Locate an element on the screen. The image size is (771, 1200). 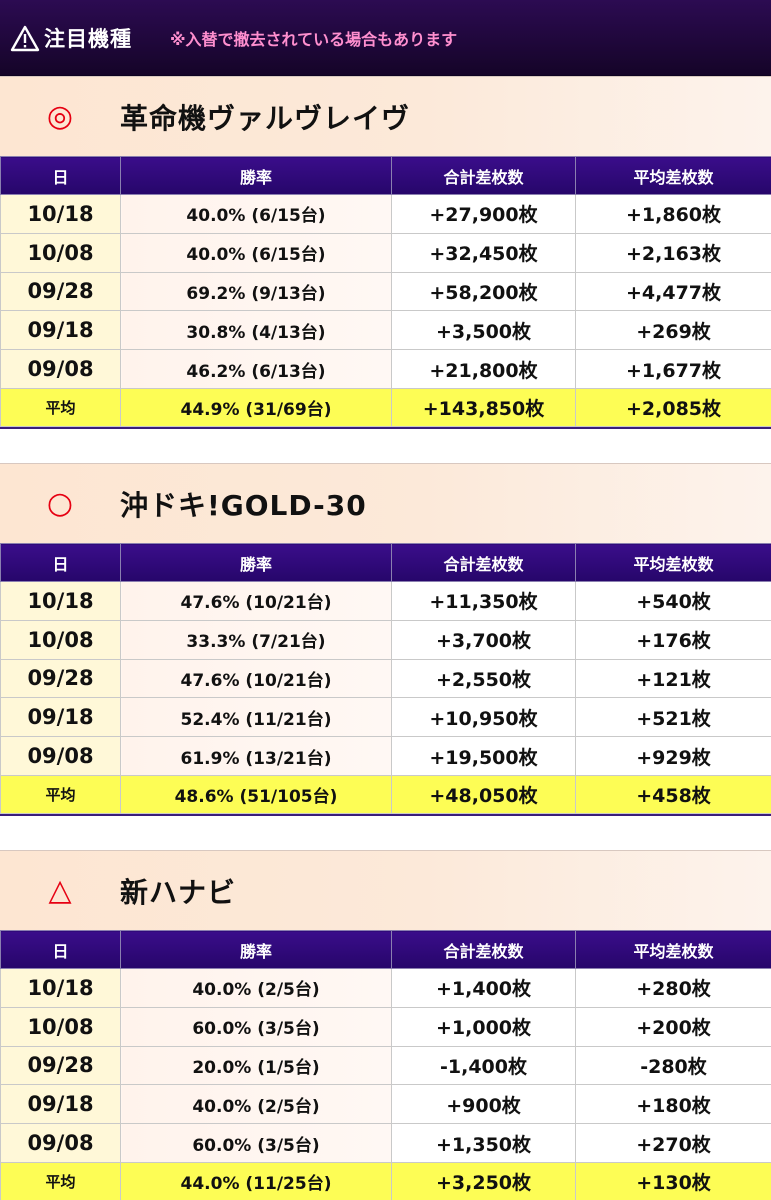
total-diff-cell: +19,500枚 is located at coordinates (483, 756).